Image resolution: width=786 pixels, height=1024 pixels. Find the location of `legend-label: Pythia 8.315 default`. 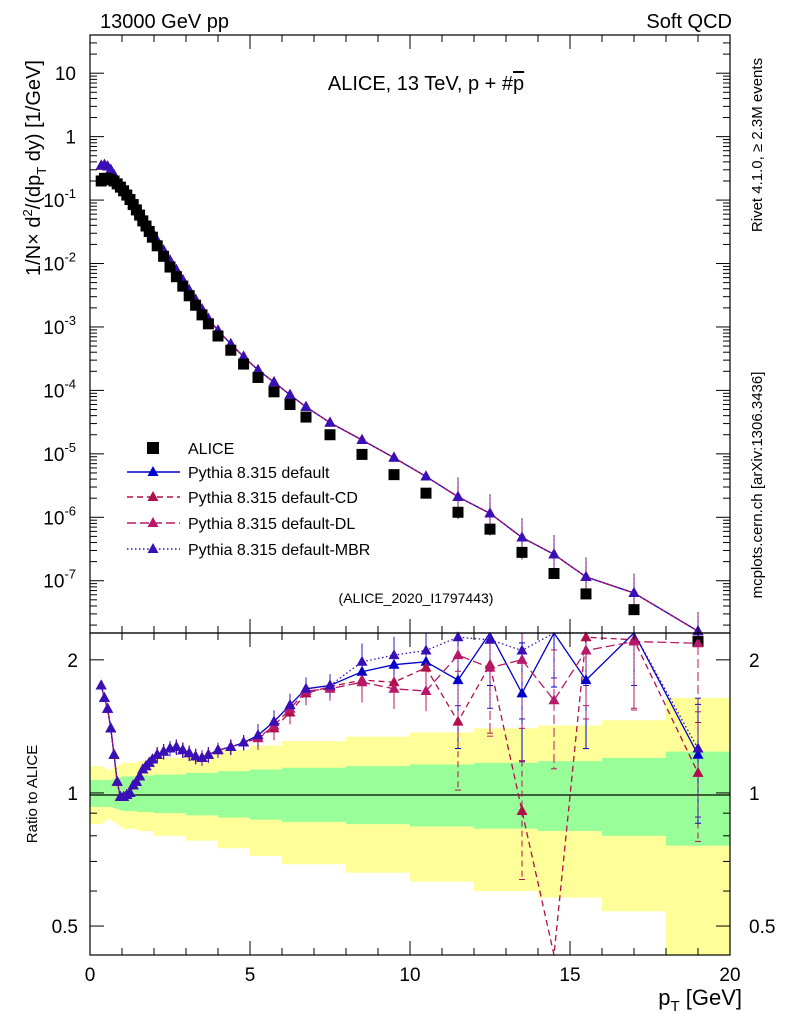

legend-label: Pythia 8.315 default is located at coordinates (259, 473).